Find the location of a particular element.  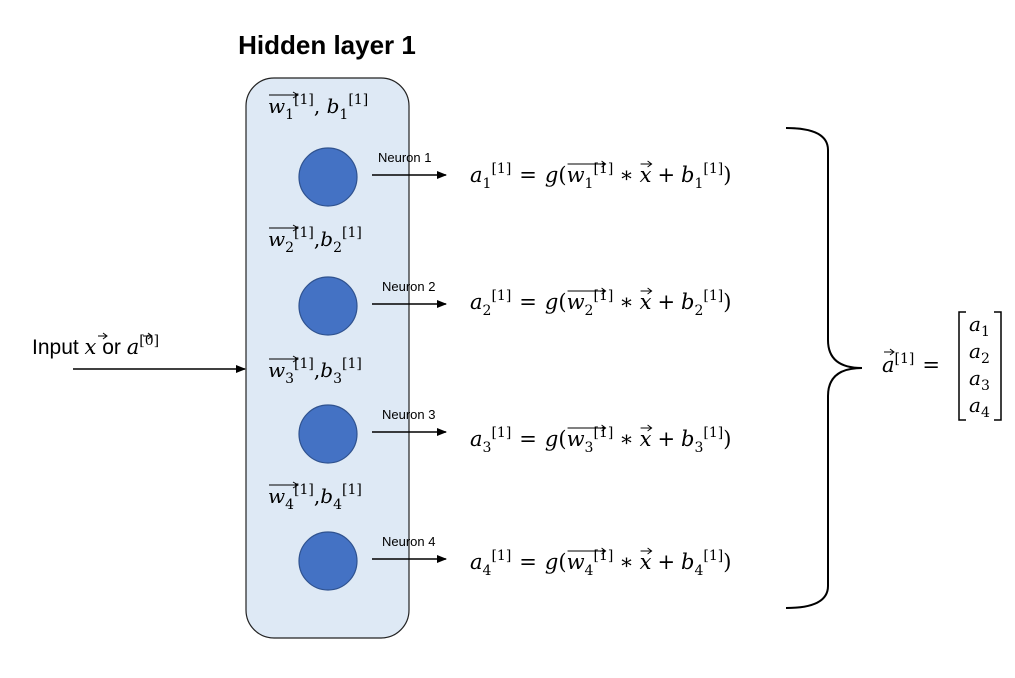

output-a-symbol: a is located at coordinates (888, 365).